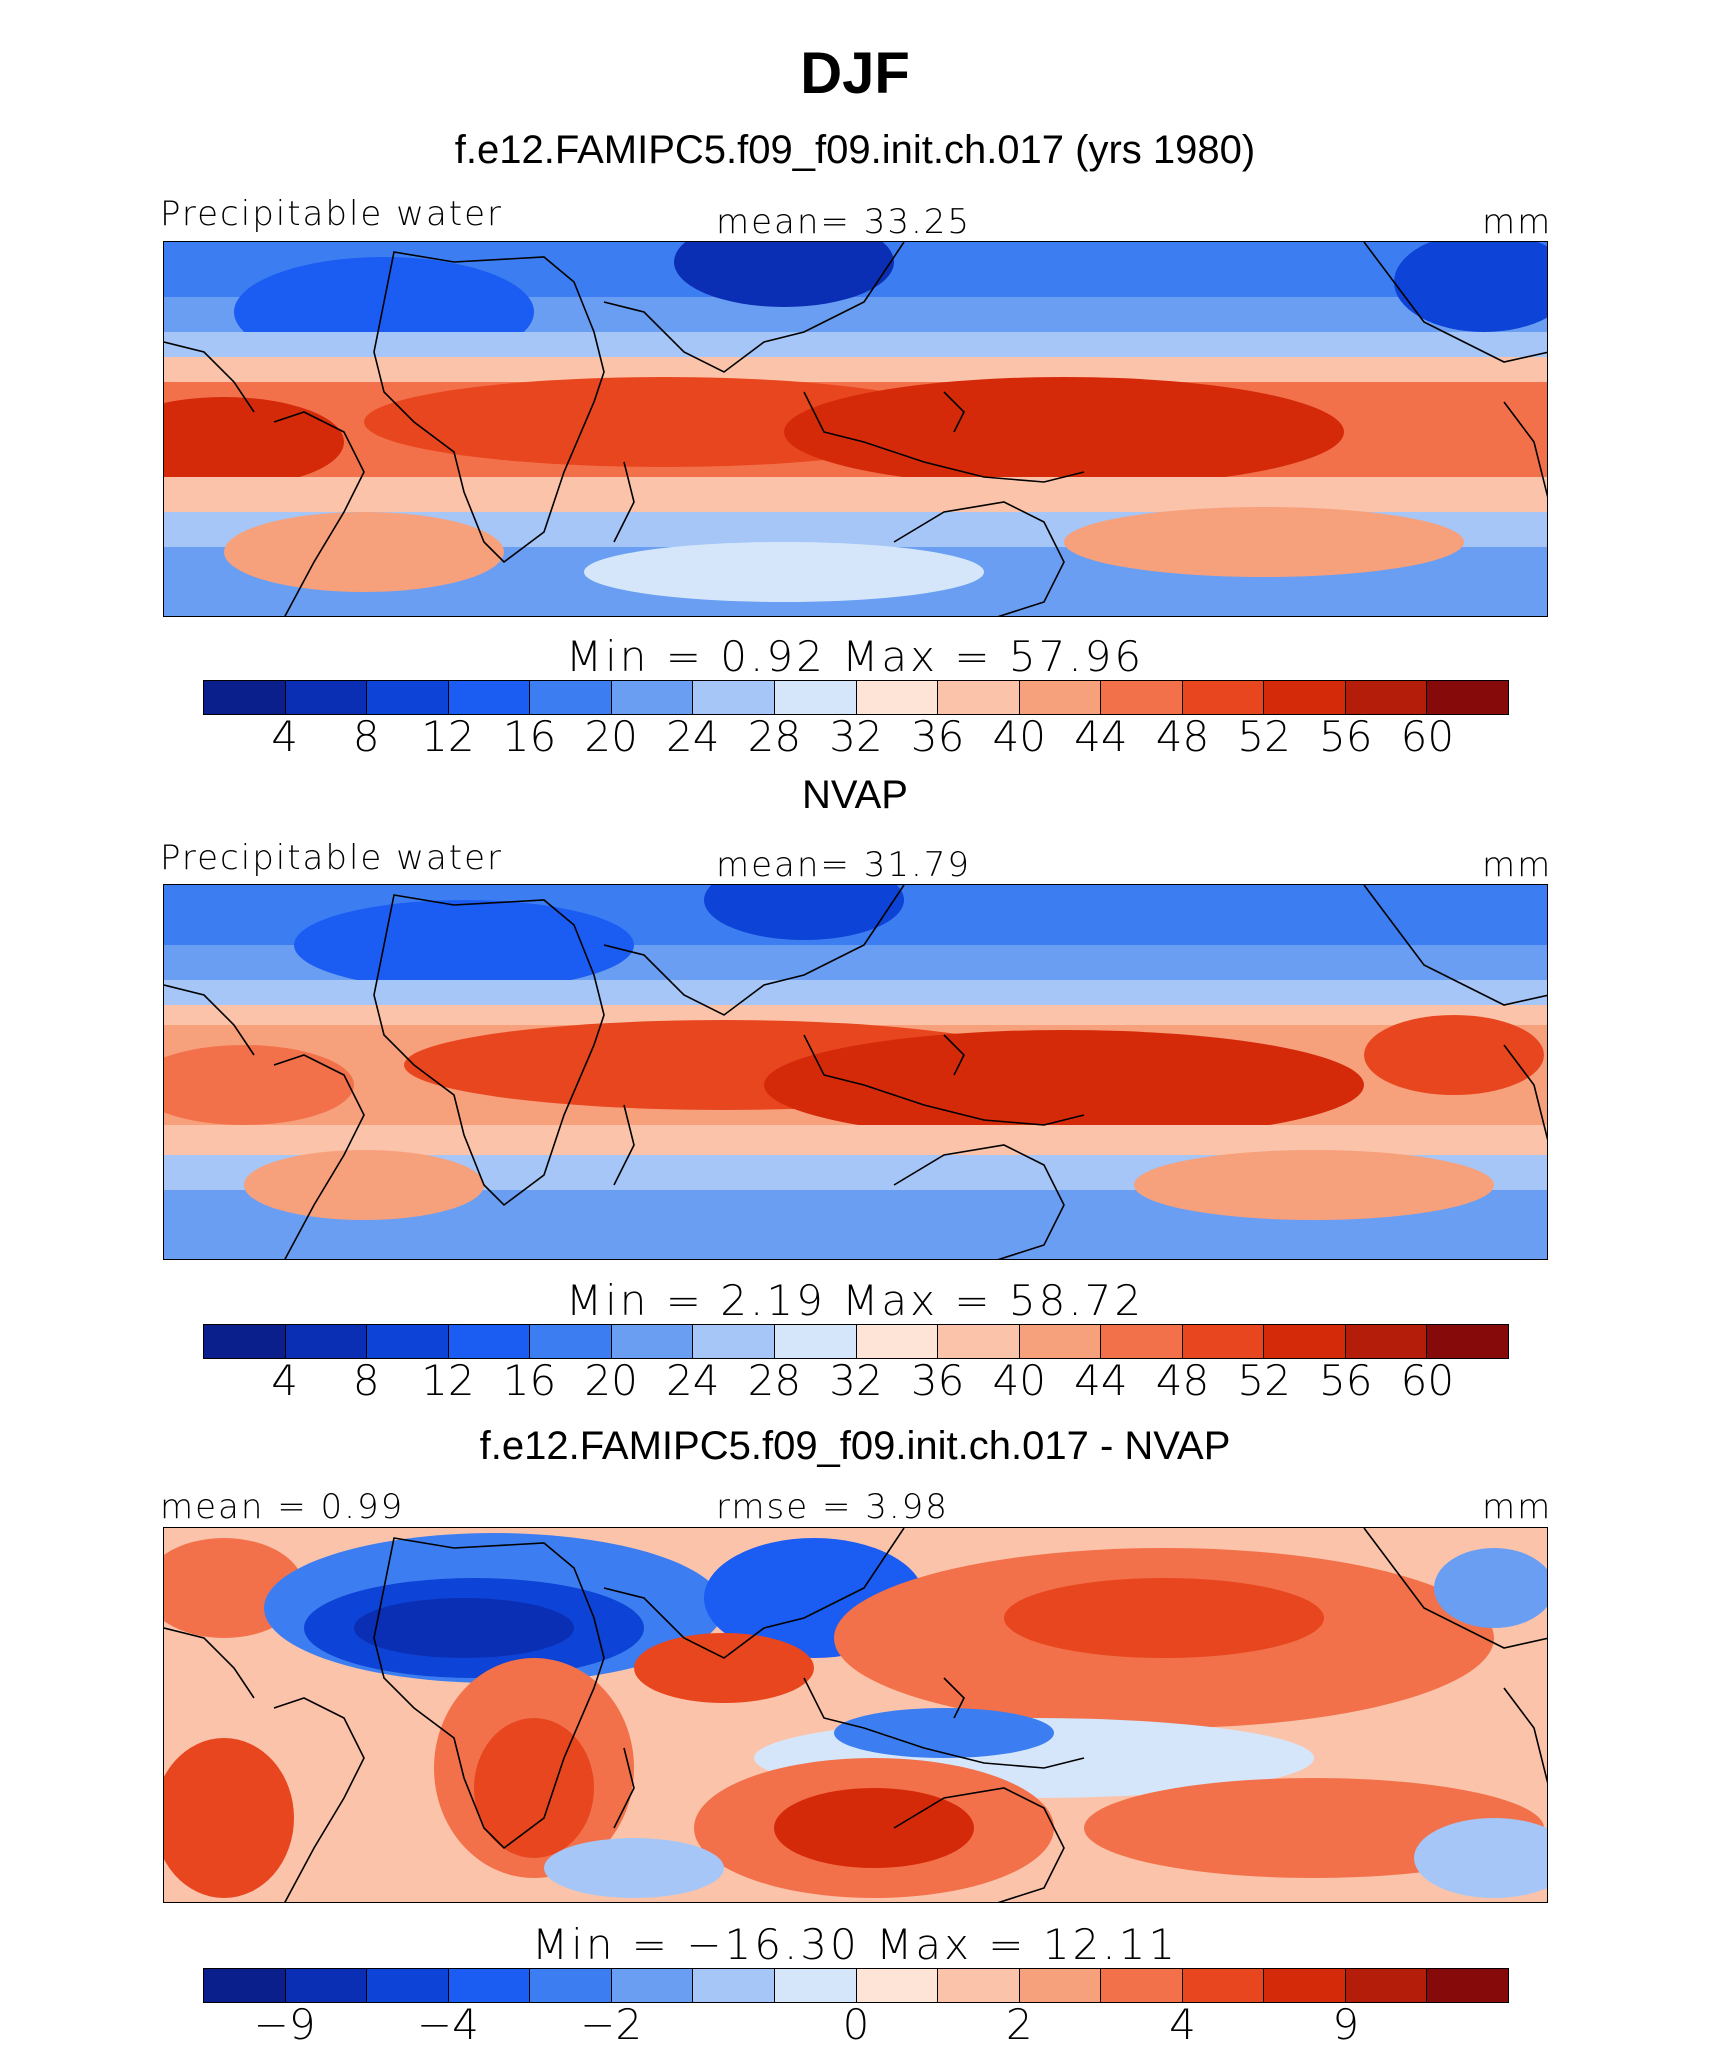 The height and width of the screenshot is (2049, 1710). What do you see at coordinates (855, 1446) in the screenshot?
I see `panel-3-title: f.e12.FAMIPC5.f09_f09.init.ch.017 - NVAP` at bounding box center [855, 1446].